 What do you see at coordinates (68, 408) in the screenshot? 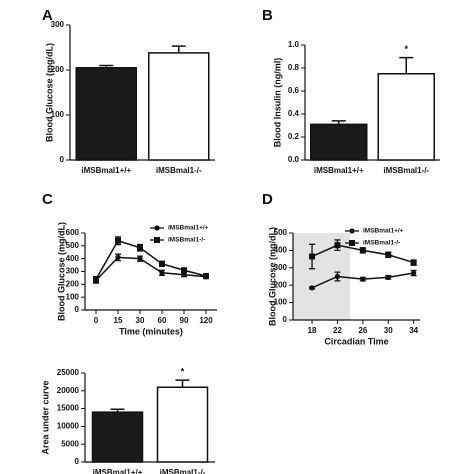
I see `y-tick-label: 15000` at bounding box center [68, 408].